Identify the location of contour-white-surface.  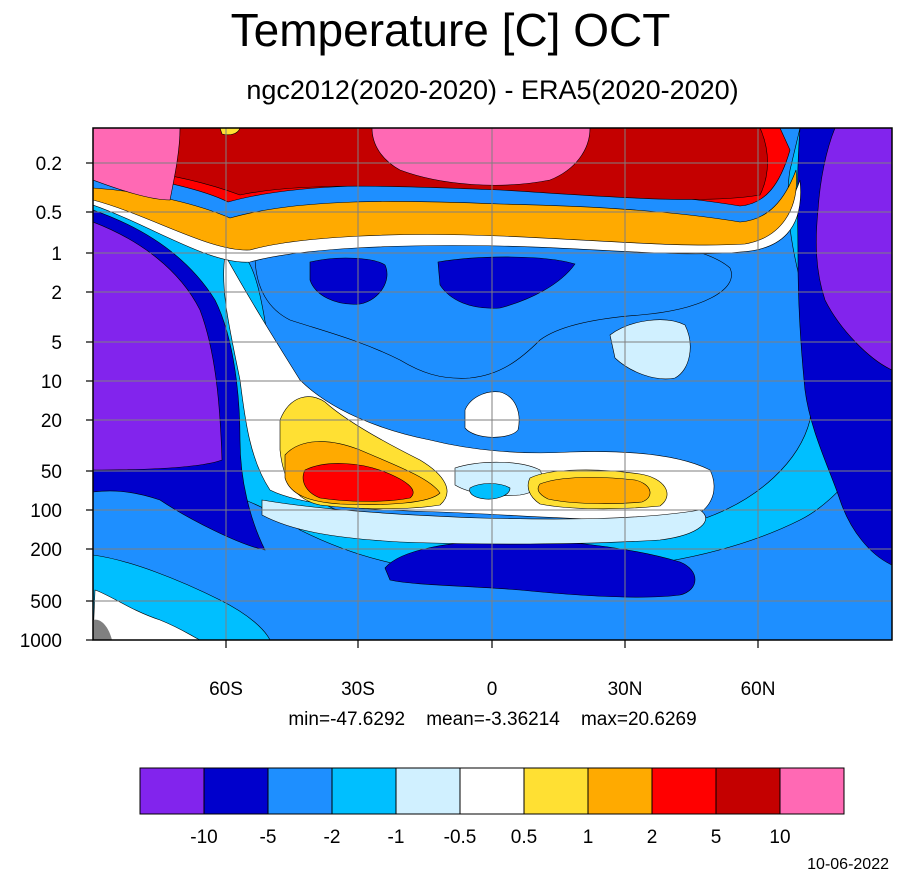
(147, 614).